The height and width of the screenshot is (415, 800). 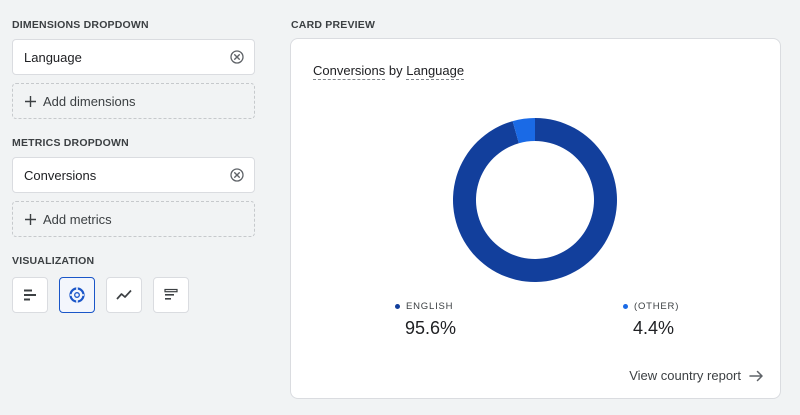 I want to click on card-title-by: by, so click(x=395, y=70).